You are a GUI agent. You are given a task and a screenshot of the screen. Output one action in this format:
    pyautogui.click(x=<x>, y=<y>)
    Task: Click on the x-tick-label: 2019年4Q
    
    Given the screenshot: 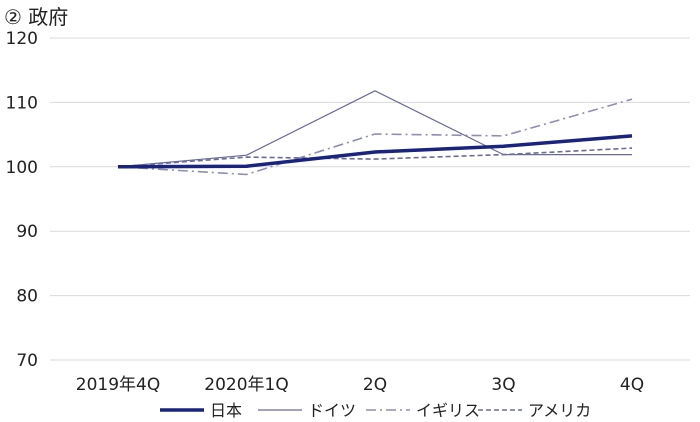 What is the action you would take?
    pyautogui.click(x=118, y=385)
    